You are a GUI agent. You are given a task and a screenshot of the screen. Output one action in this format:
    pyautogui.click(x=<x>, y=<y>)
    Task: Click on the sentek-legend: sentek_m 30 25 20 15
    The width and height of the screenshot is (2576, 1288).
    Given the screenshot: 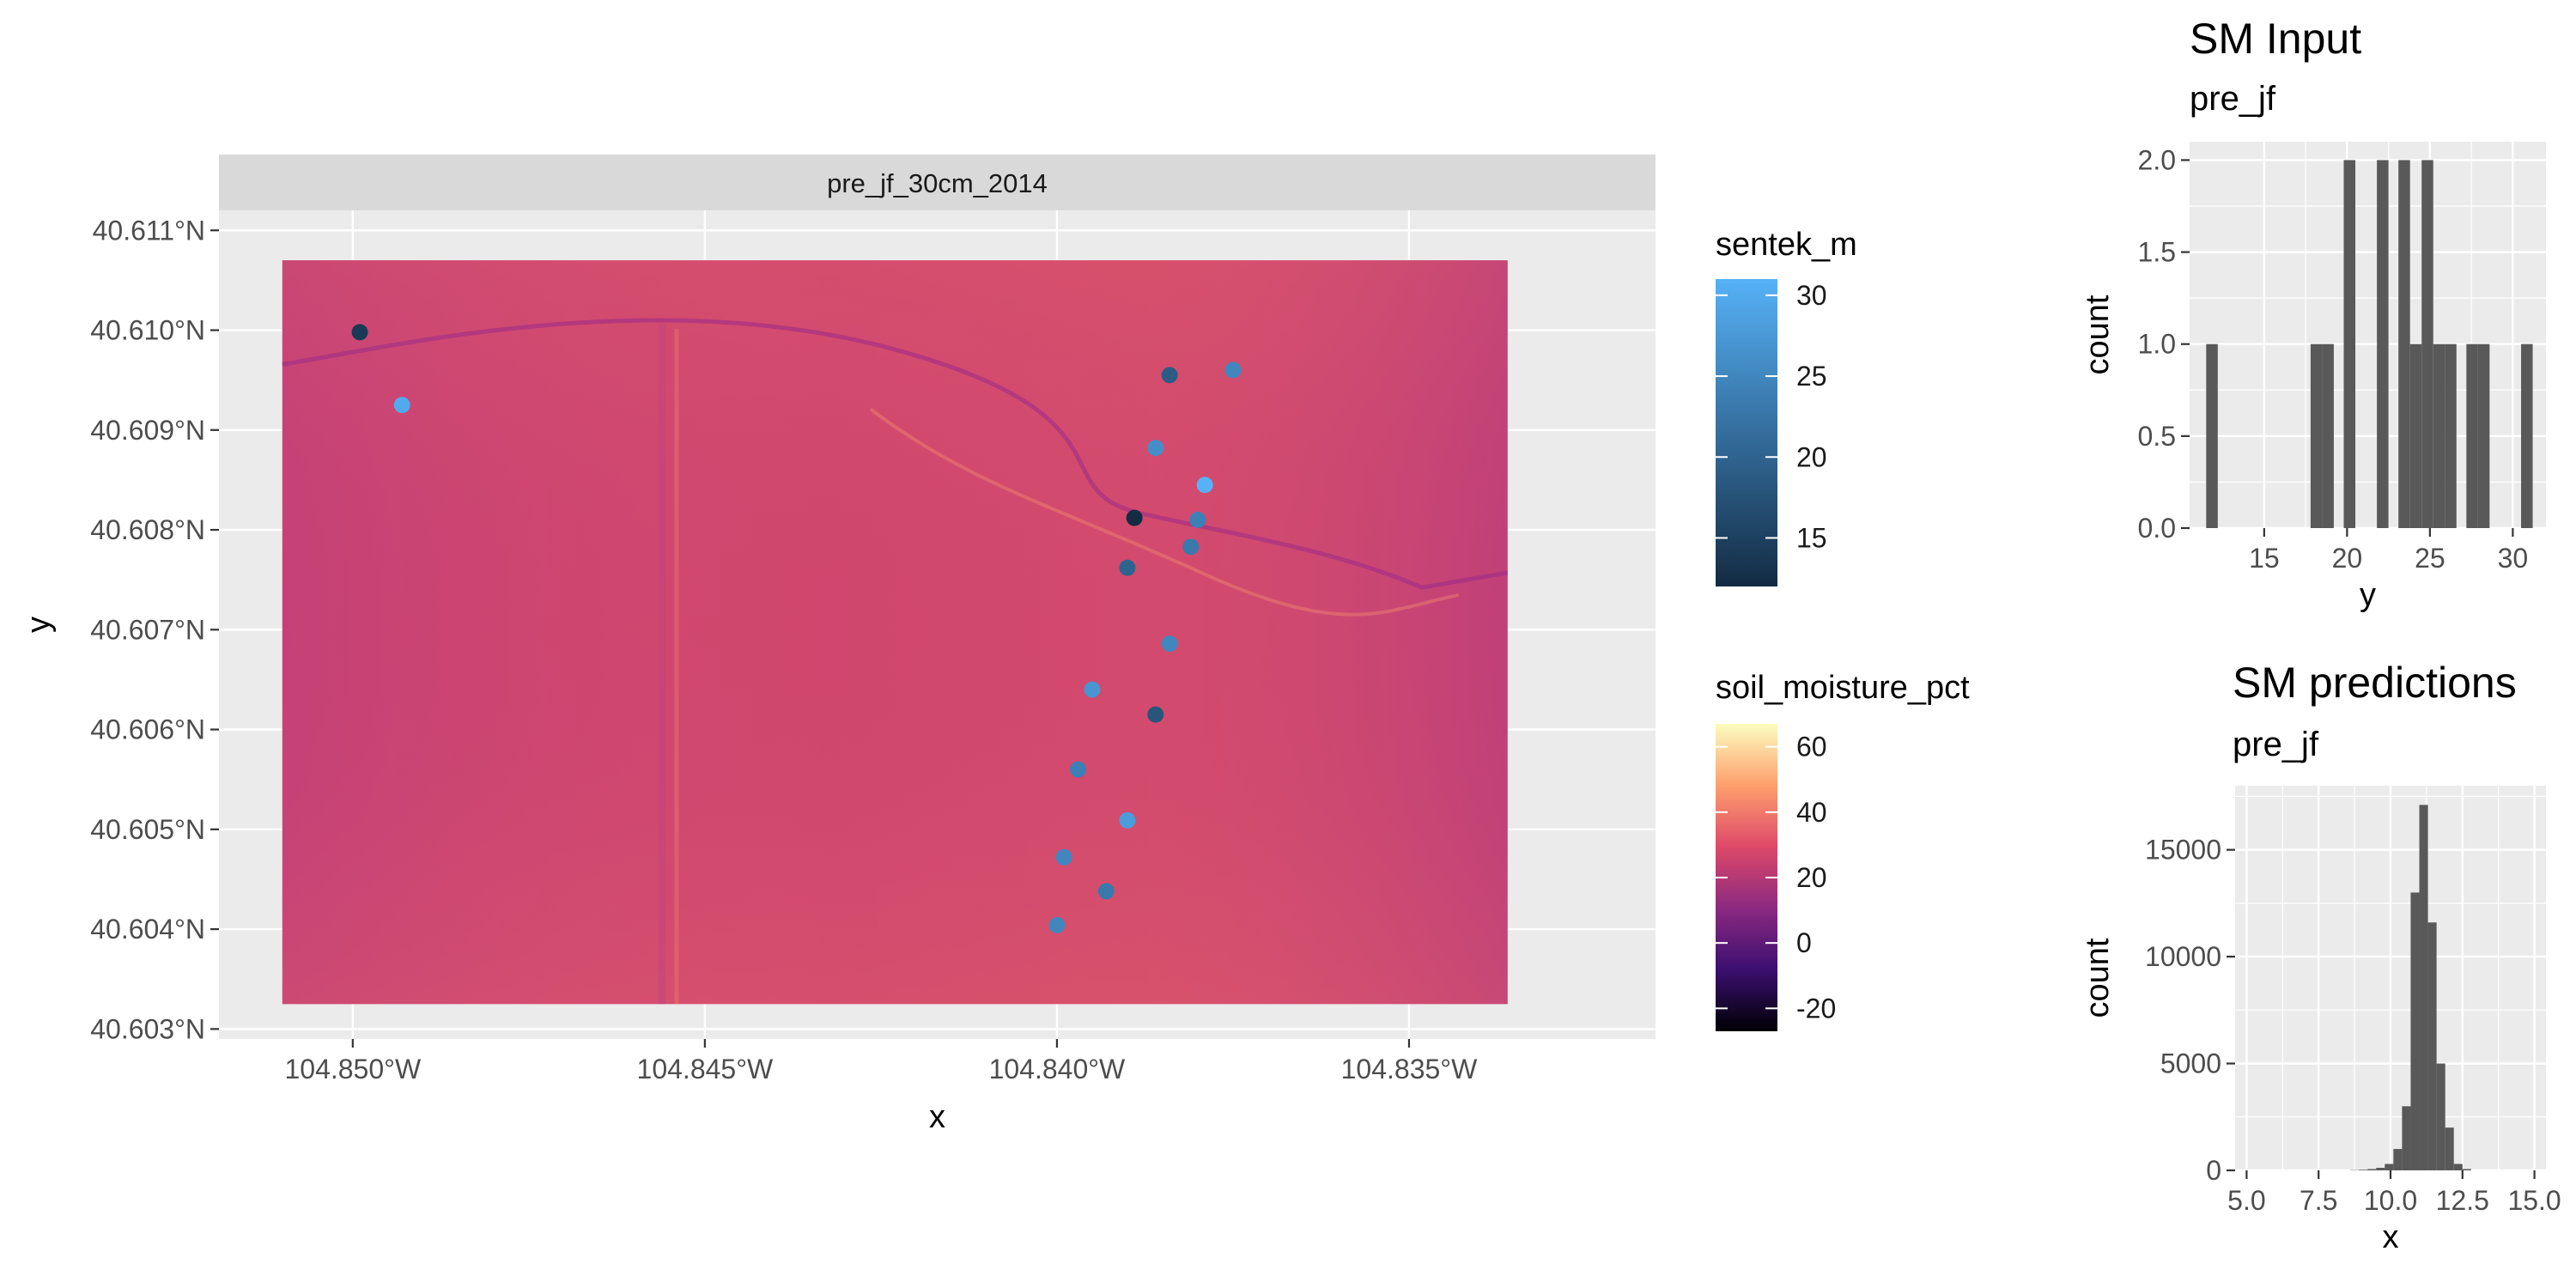 What is the action you would take?
    pyautogui.click(x=1786, y=407)
    